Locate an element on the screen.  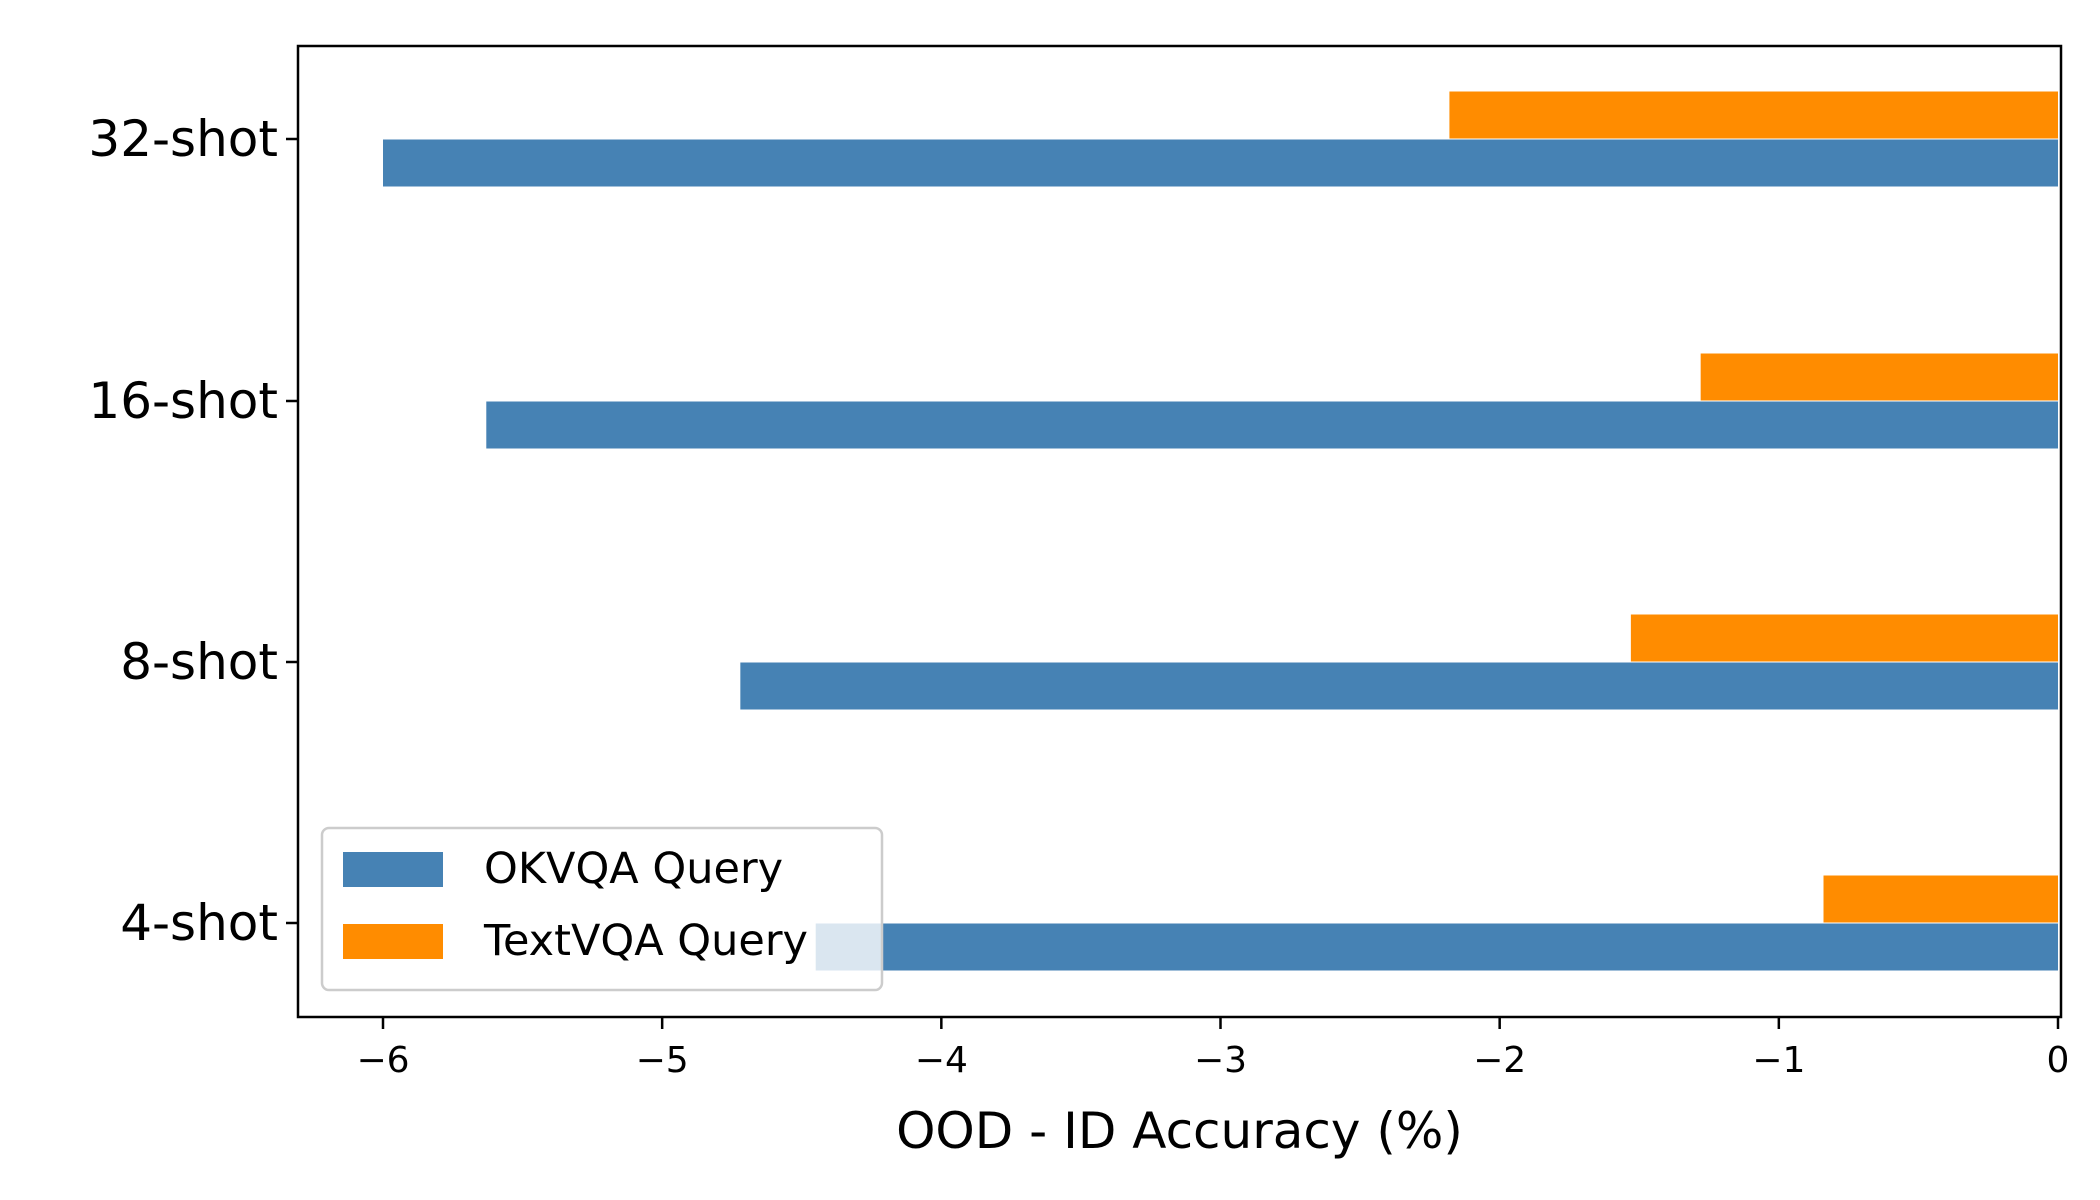
bar-okvqa-16-shot is located at coordinates (1272, 425).